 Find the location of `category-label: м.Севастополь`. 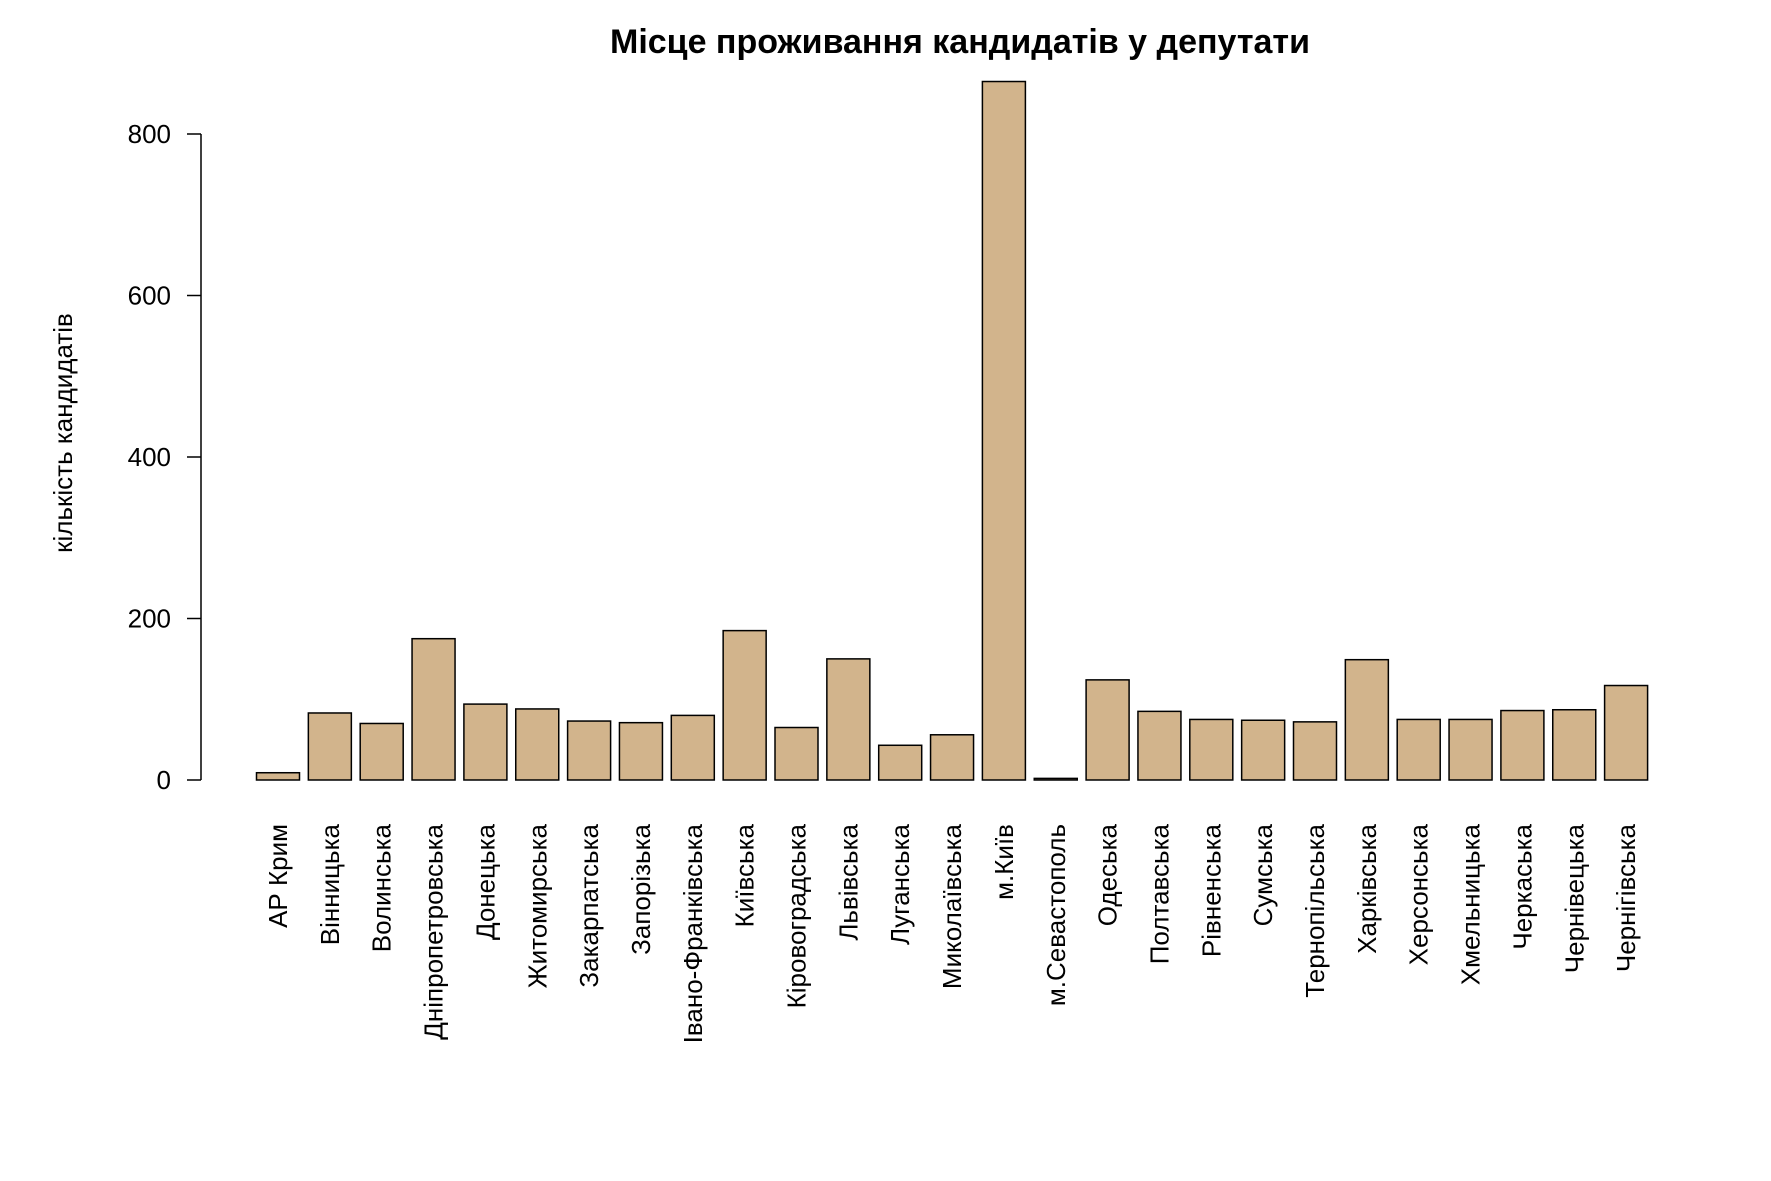

category-label: м.Севастополь is located at coordinates (1056, 915).